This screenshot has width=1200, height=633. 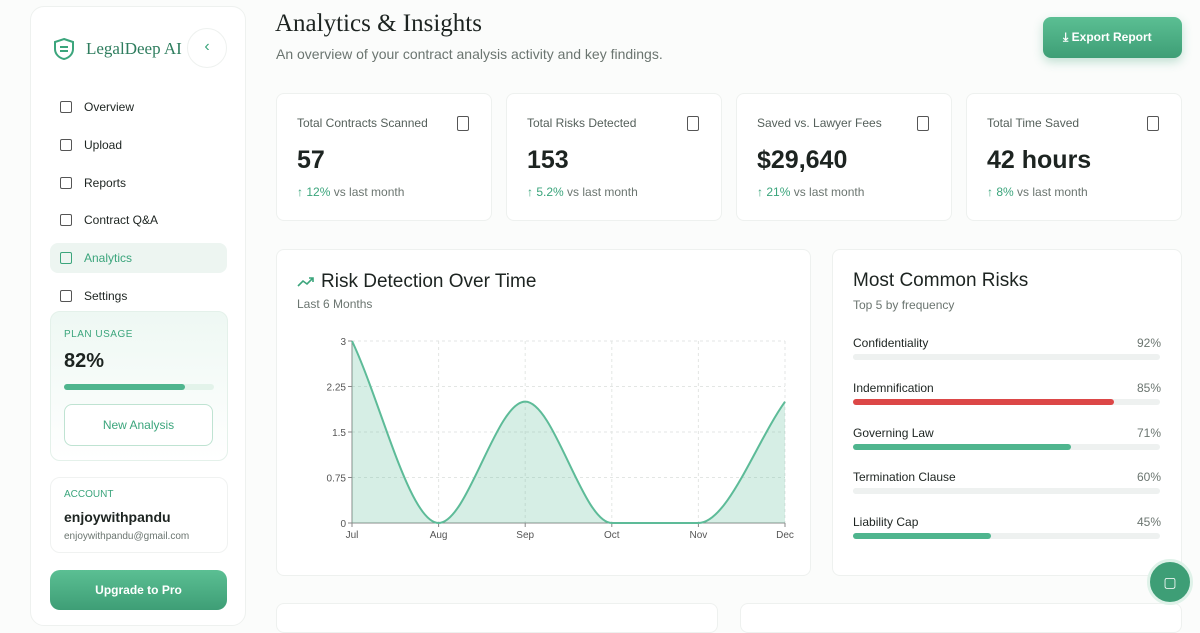 What do you see at coordinates (138, 425) in the screenshot?
I see `new-analysis-button: New Analysis` at bounding box center [138, 425].